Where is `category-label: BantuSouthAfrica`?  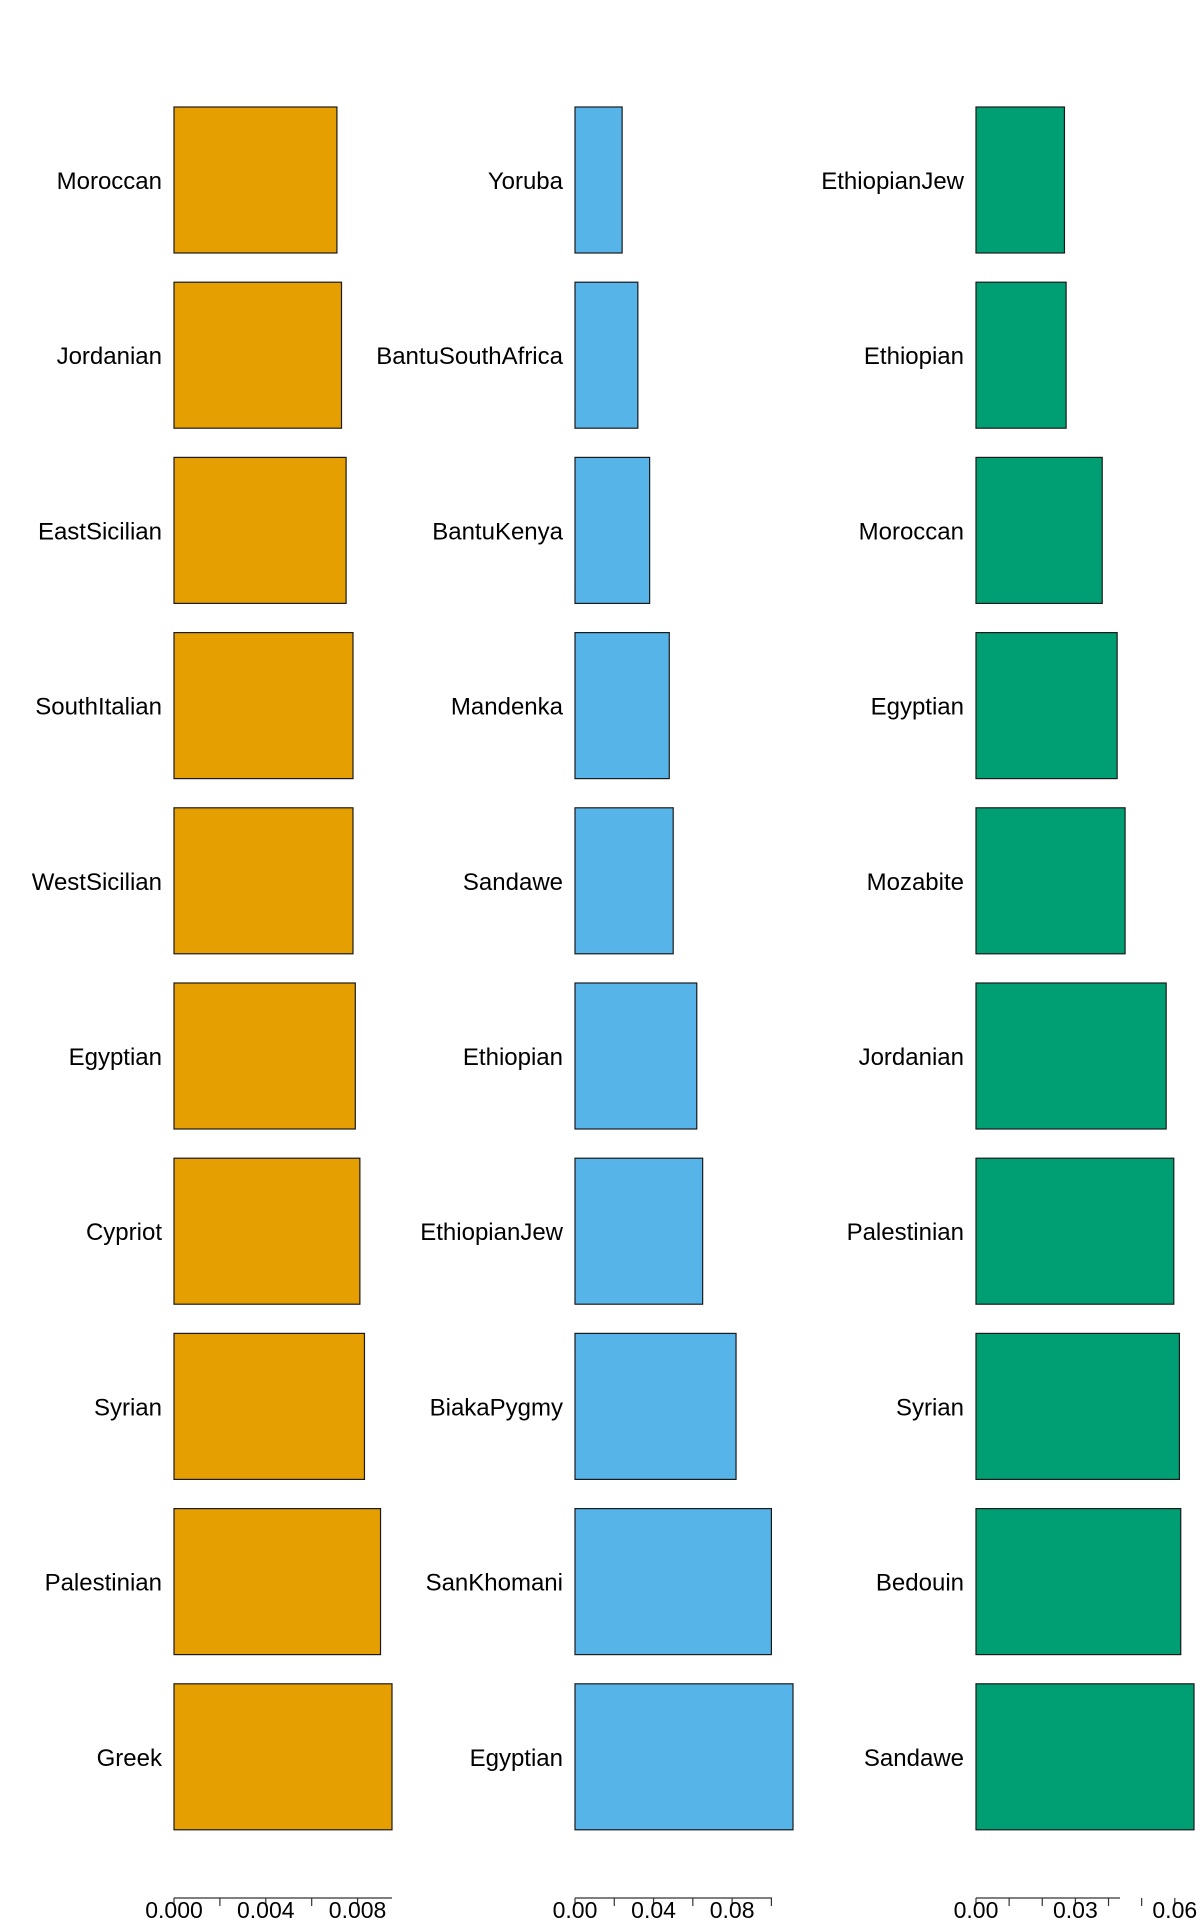
category-label: BantuSouthAfrica is located at coordinates (469, 356).